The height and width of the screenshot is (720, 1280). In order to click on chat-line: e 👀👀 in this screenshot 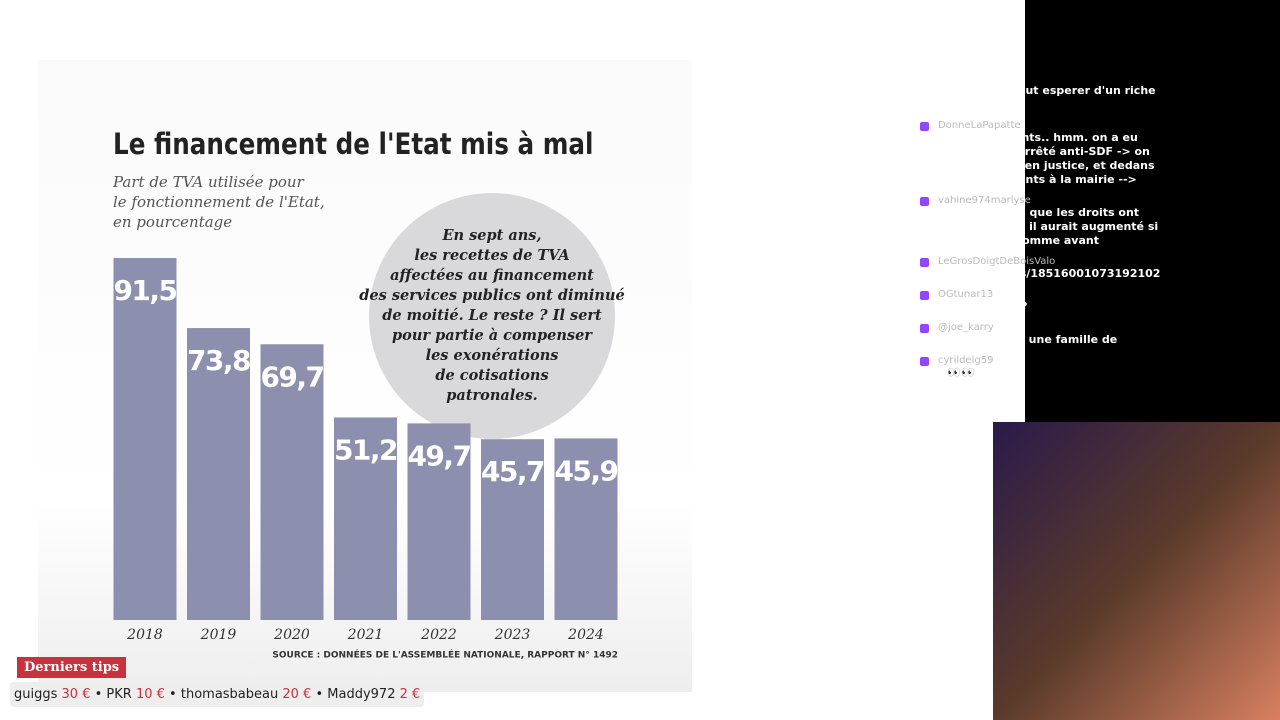, I will do `click(955, 372)`.